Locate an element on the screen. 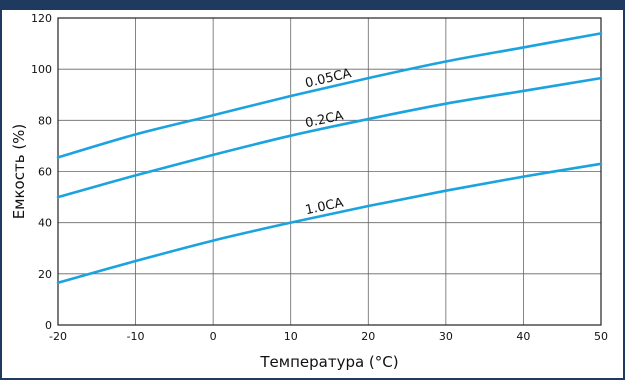 This screenshot has width=625, height=380. x-tick-label: 30 is located at coordinates (446, 336).